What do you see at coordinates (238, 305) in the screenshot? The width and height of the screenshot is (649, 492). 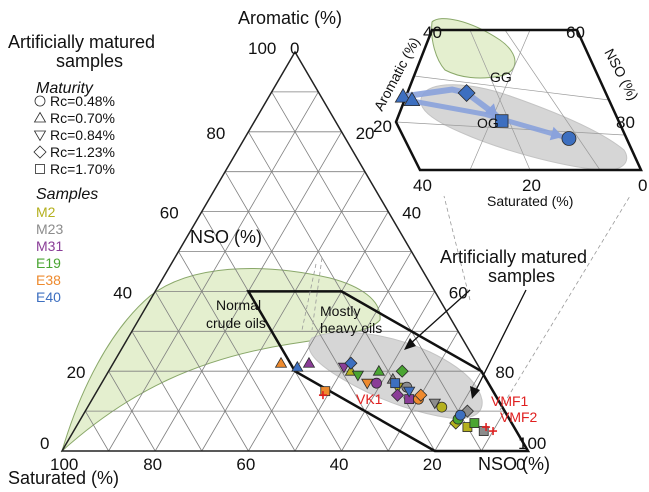 I see `normal-crude-label-1: Normal` at bounding box center [238, 305].